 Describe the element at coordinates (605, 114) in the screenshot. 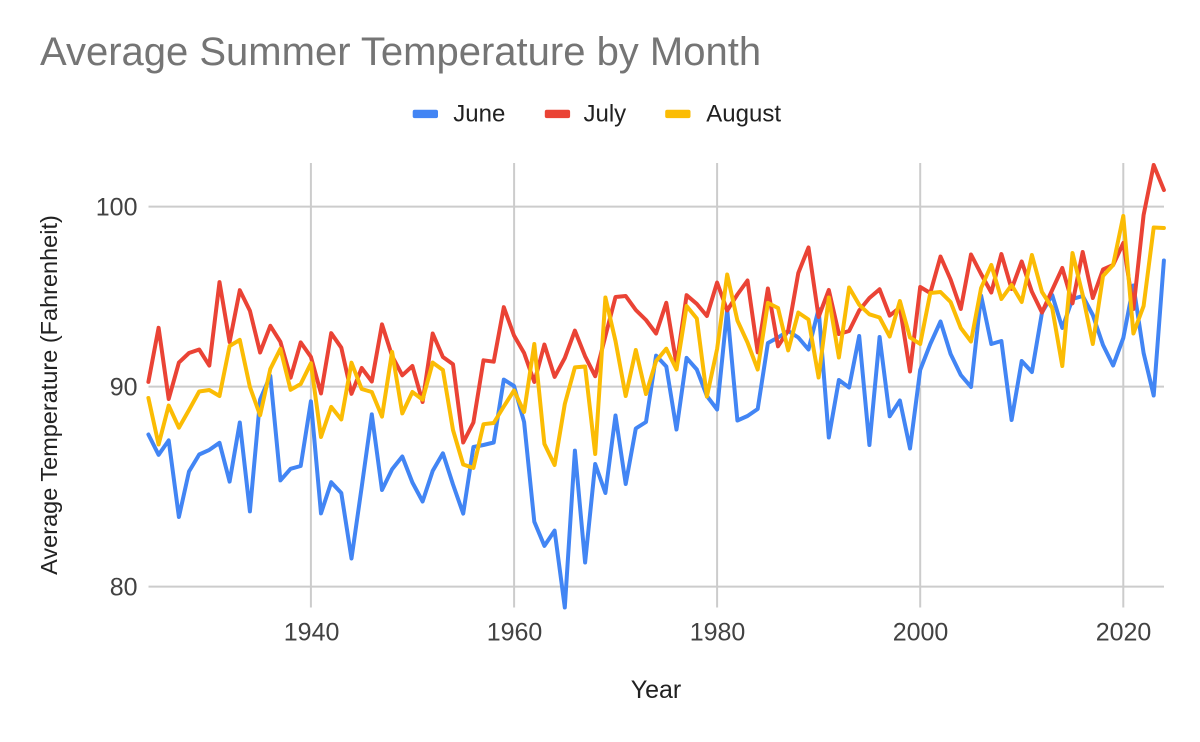

I see `svg-text: July` at that location.